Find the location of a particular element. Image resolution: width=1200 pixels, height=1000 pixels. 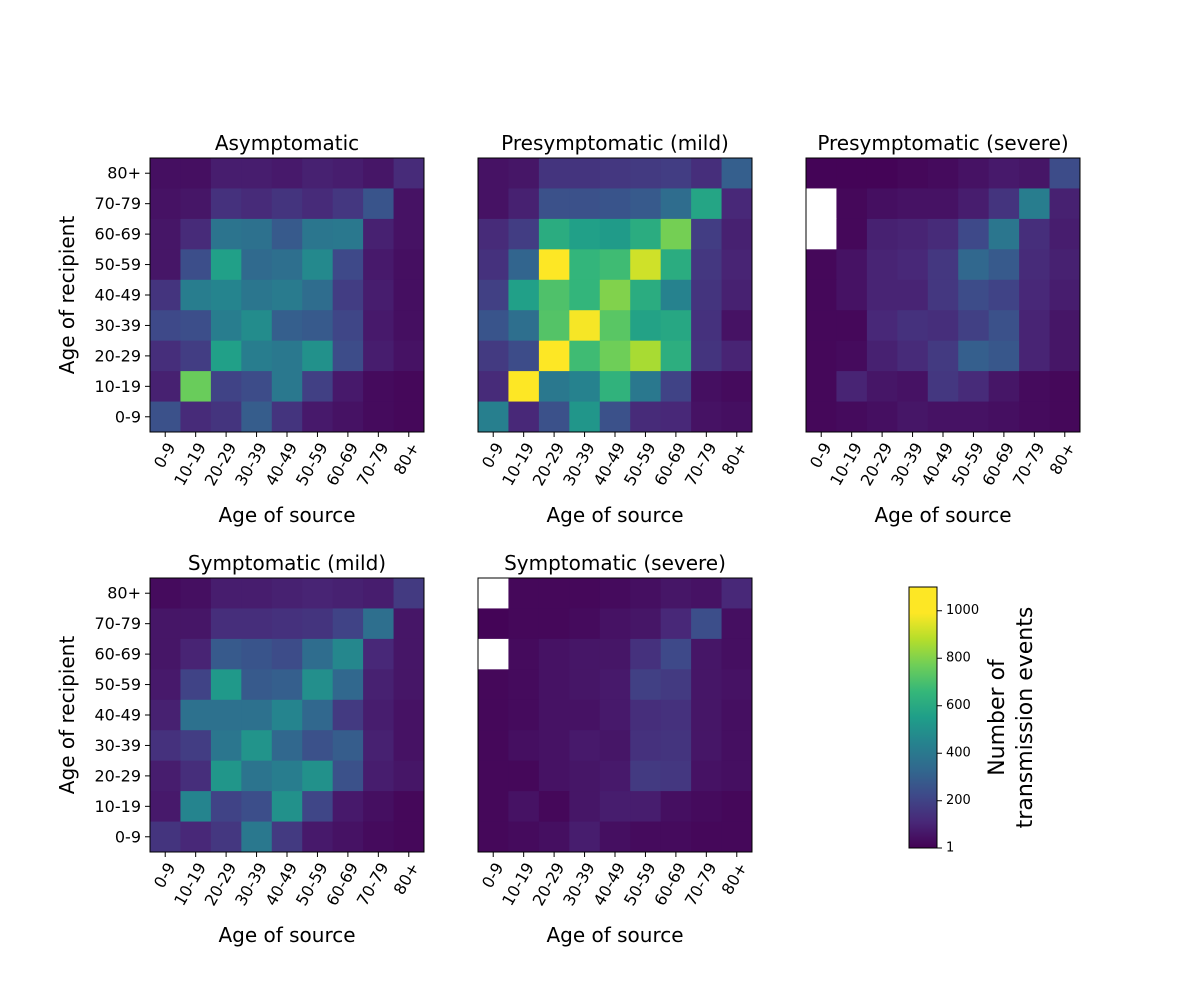

y-tick-label: 40-49 is located at coordinates (118, 715).